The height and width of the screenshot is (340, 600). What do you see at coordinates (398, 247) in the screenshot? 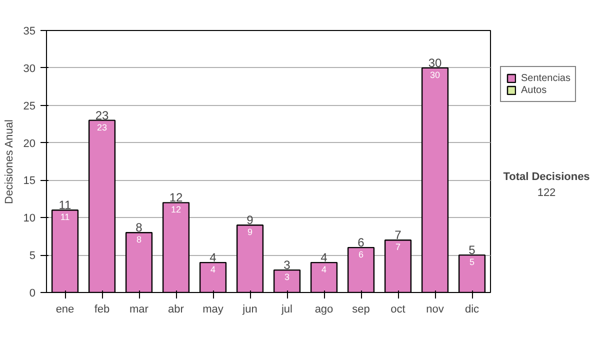
I see `data-label: 7` at bounding box center [398, 247].